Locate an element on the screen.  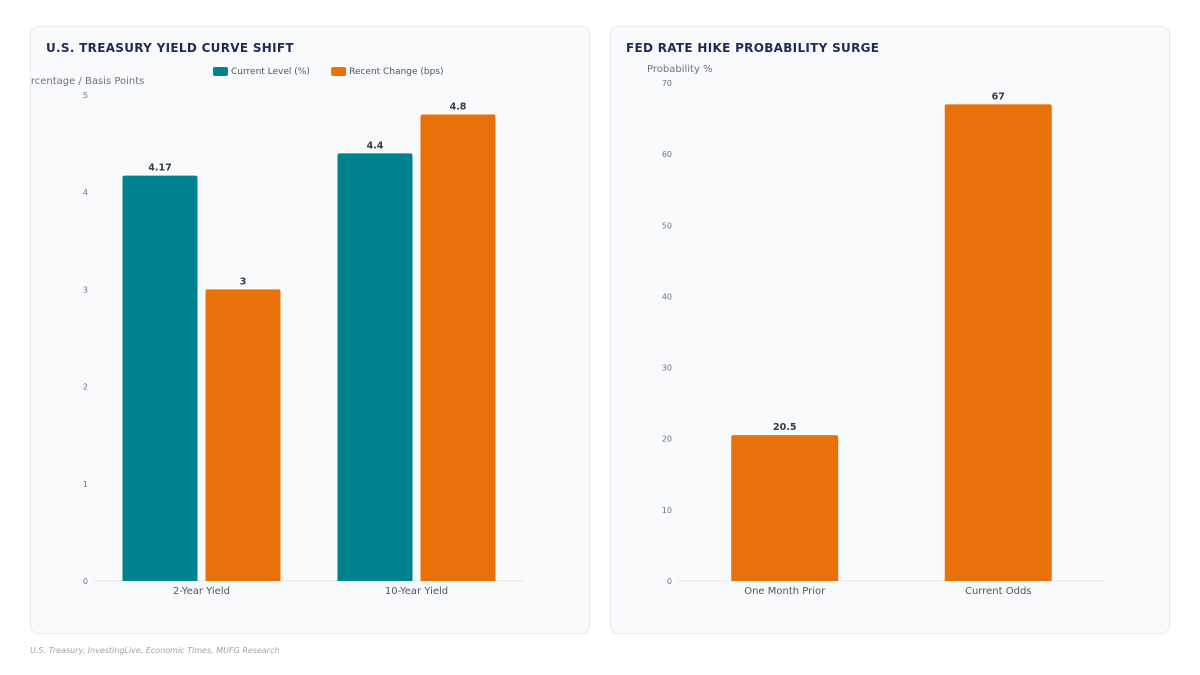
y-tick-label: 1 is located at coordinates (85, 484).